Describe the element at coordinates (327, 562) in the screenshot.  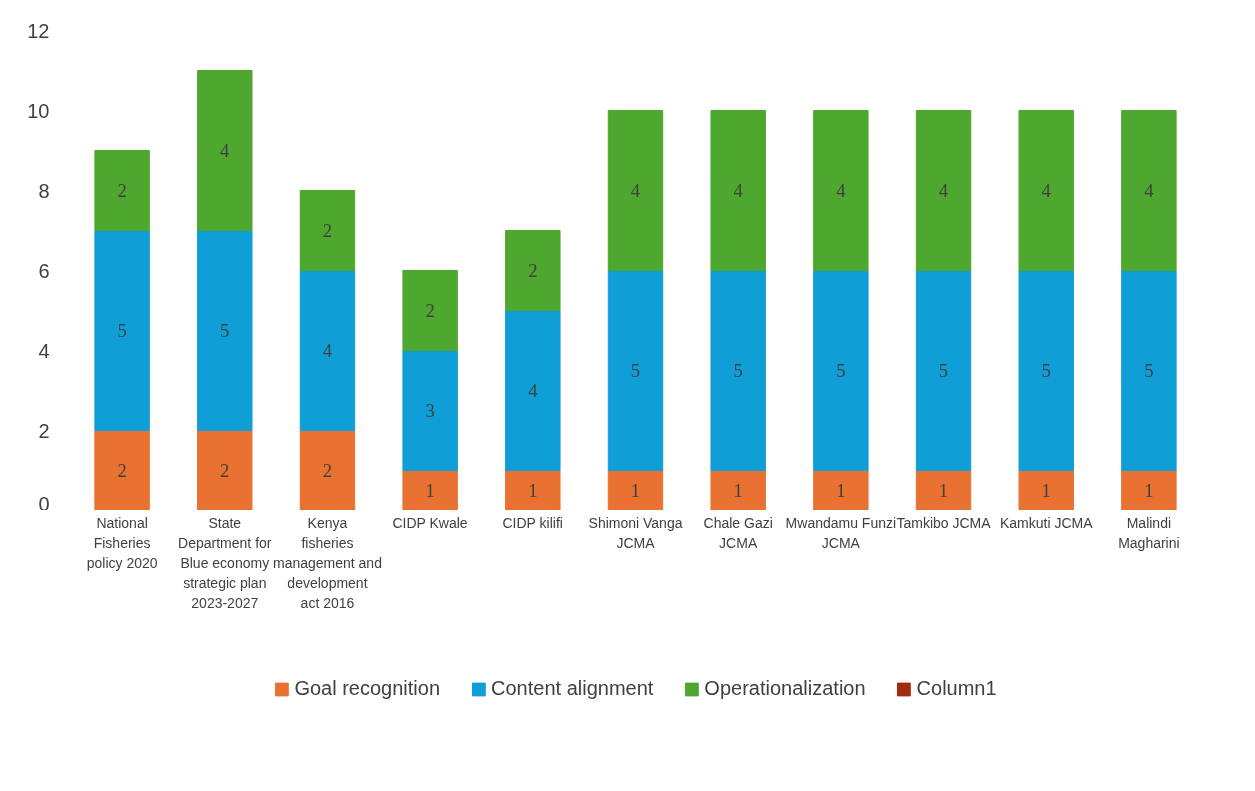
I see `x-tick-label: Kenya fisheries management and development act 2016` at that location.